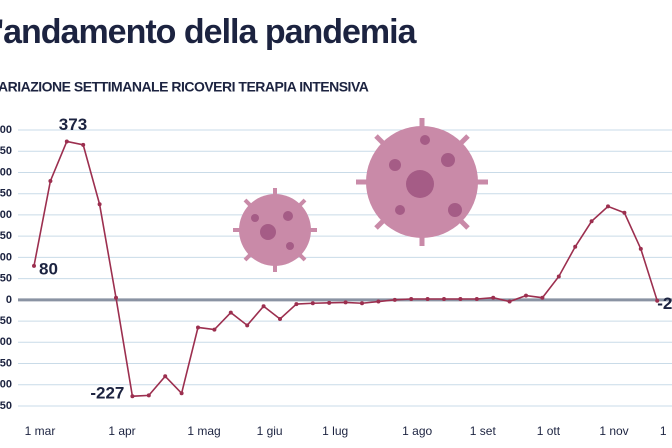  I want to click on x-tick-label: 1 ott, so click(549, 431).